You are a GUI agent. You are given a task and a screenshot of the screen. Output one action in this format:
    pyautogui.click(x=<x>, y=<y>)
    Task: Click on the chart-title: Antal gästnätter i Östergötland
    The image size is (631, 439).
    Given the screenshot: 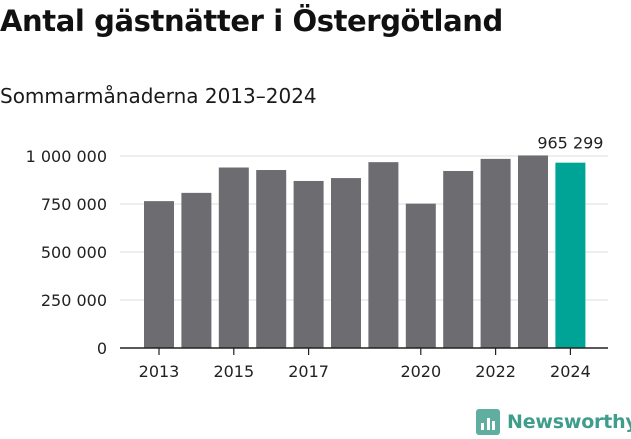 What is the action you would take?
    pyautogui.click(x=251, y=21)
    